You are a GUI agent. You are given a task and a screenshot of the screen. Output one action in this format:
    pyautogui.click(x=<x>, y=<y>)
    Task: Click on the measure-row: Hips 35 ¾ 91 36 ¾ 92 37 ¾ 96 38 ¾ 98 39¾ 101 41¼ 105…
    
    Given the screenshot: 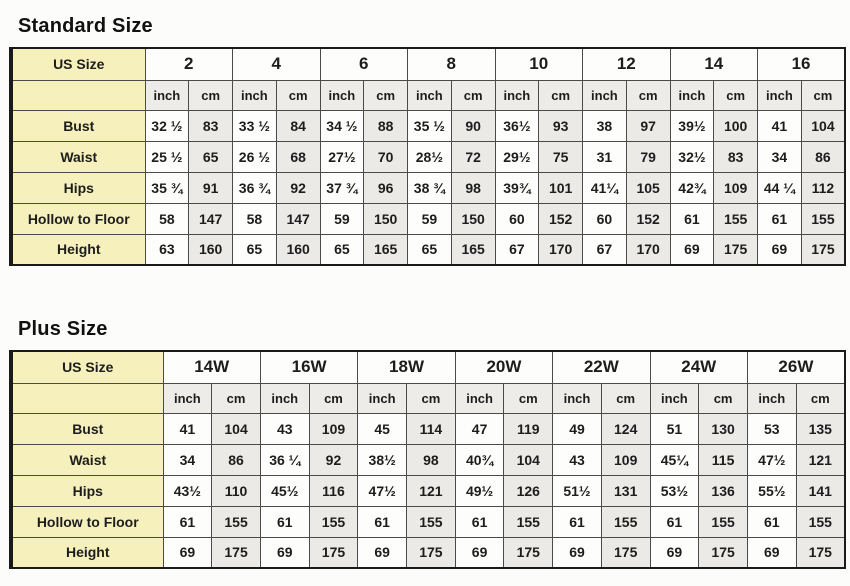 What is the action you would take?
    pyautogui.click(x=428, y=187)
    